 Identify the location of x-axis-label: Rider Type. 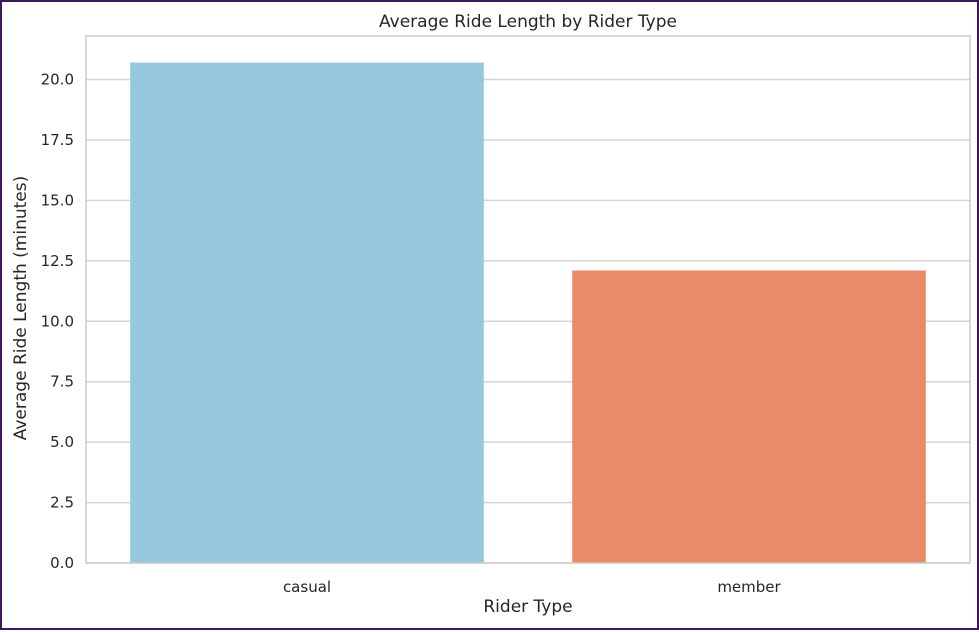
(527, 607).